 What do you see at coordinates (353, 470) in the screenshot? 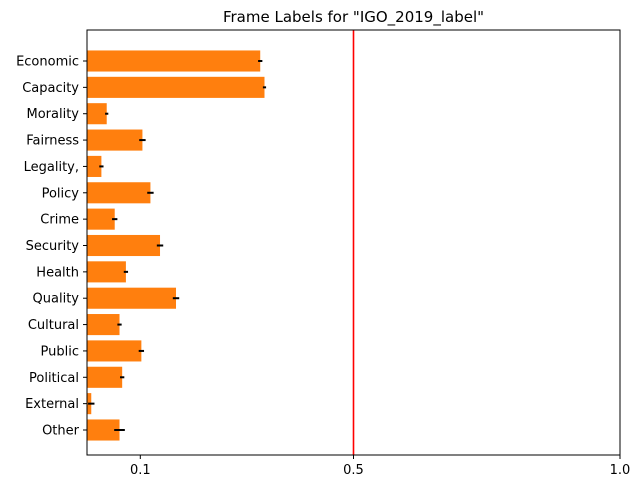
I see `x-tick-label: 0.5` at bounding box center [353, 470].